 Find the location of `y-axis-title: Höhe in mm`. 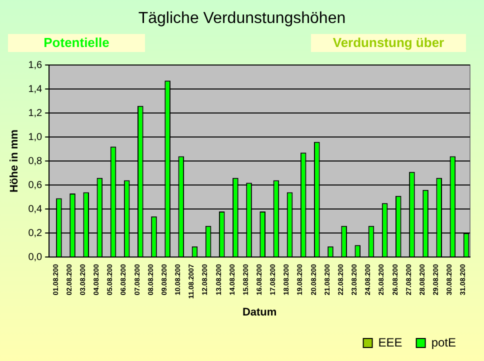

y-axis-title: Höhe in mm is located at coordinates (14, 161).